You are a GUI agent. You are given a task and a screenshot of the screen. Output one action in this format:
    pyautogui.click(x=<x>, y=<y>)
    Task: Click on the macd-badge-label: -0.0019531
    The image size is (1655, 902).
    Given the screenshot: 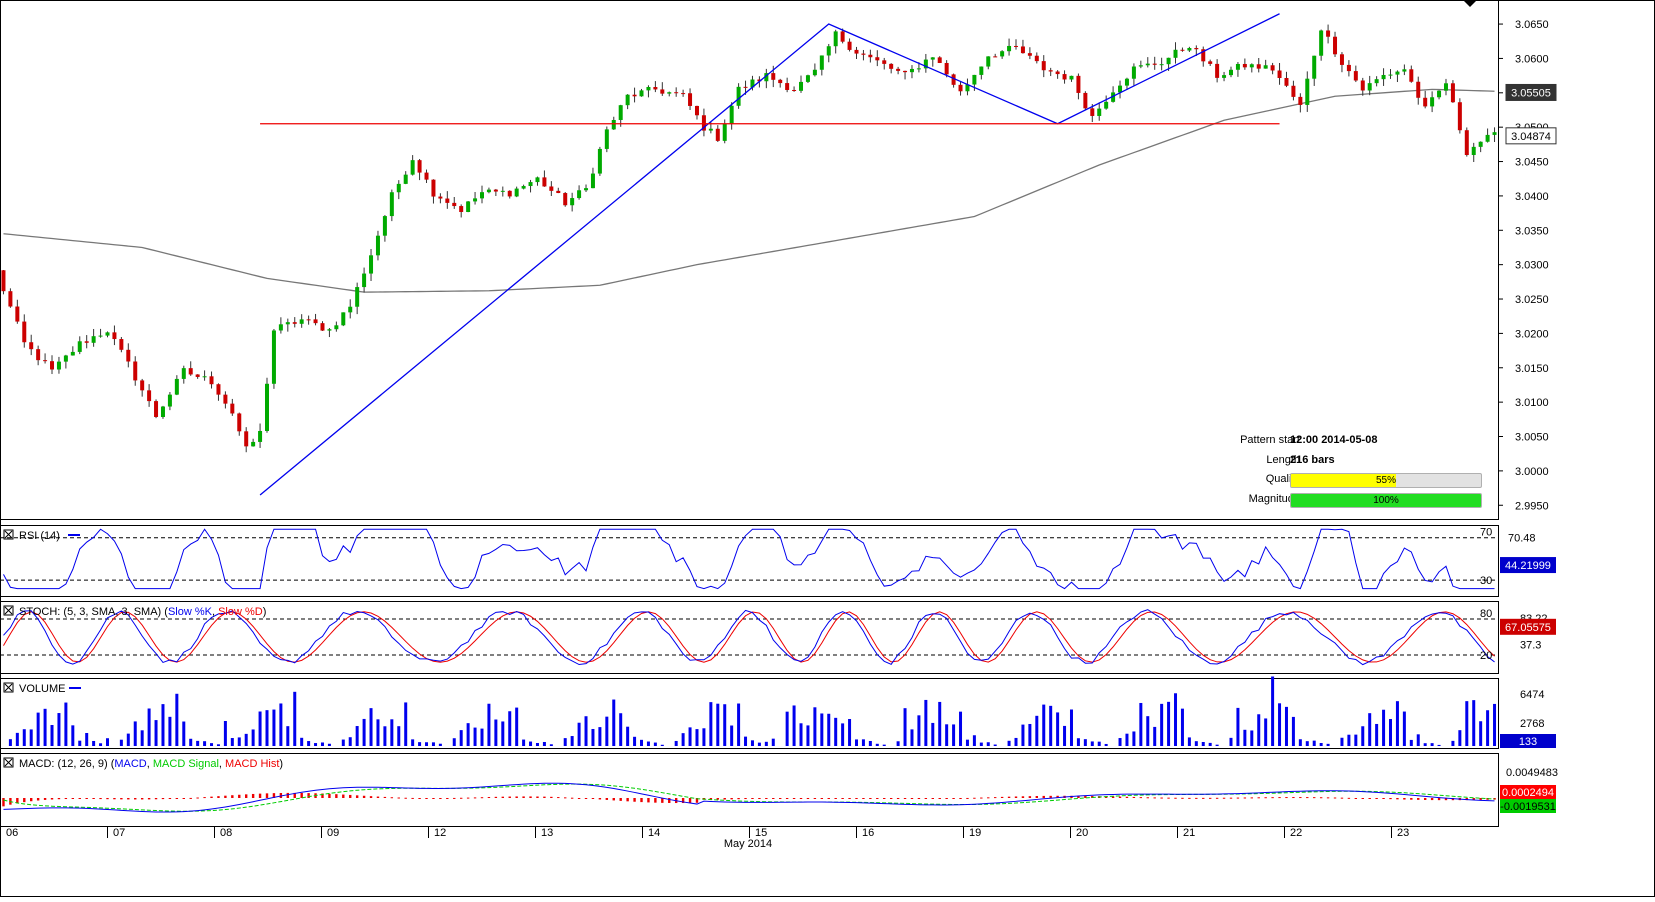 What is the action you would take?
    pyautogui.click(x=1528, y=807)
    